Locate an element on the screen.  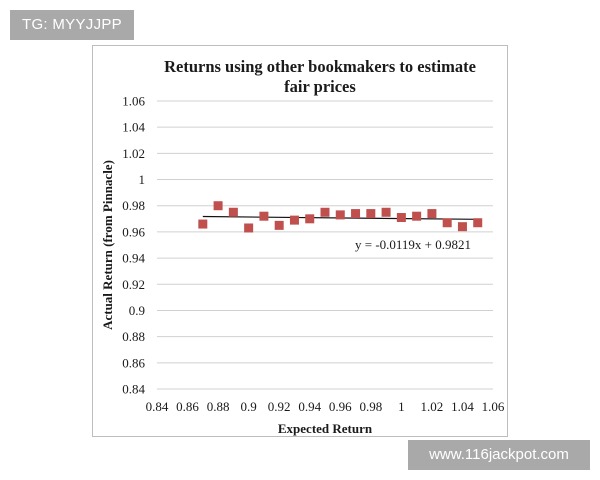
y-axis-label: Actual Return (from Pinnacle) is located at coordinates (107, 245).